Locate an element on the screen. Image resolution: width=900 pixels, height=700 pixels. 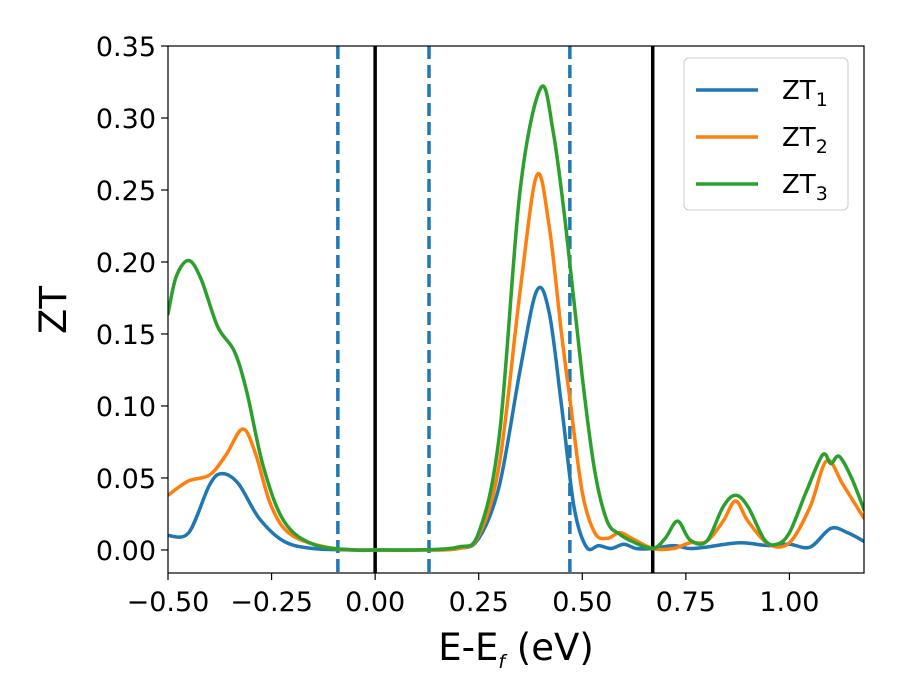
x-axis-label: E-Ef (eV) is located at coordinates (516, 649).